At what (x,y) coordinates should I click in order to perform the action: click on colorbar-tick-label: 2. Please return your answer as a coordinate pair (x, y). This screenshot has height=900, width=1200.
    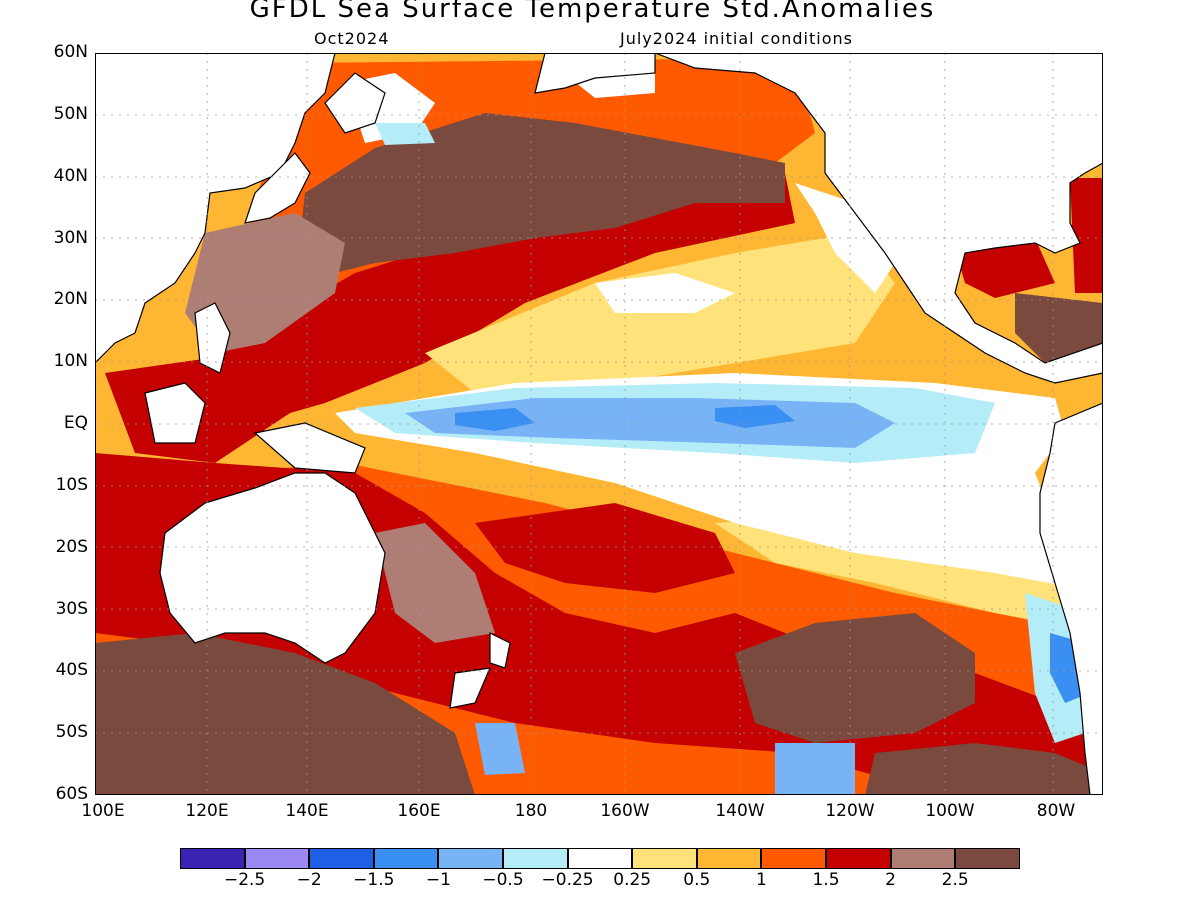
    Looking at the image, I should click on (890, 880).